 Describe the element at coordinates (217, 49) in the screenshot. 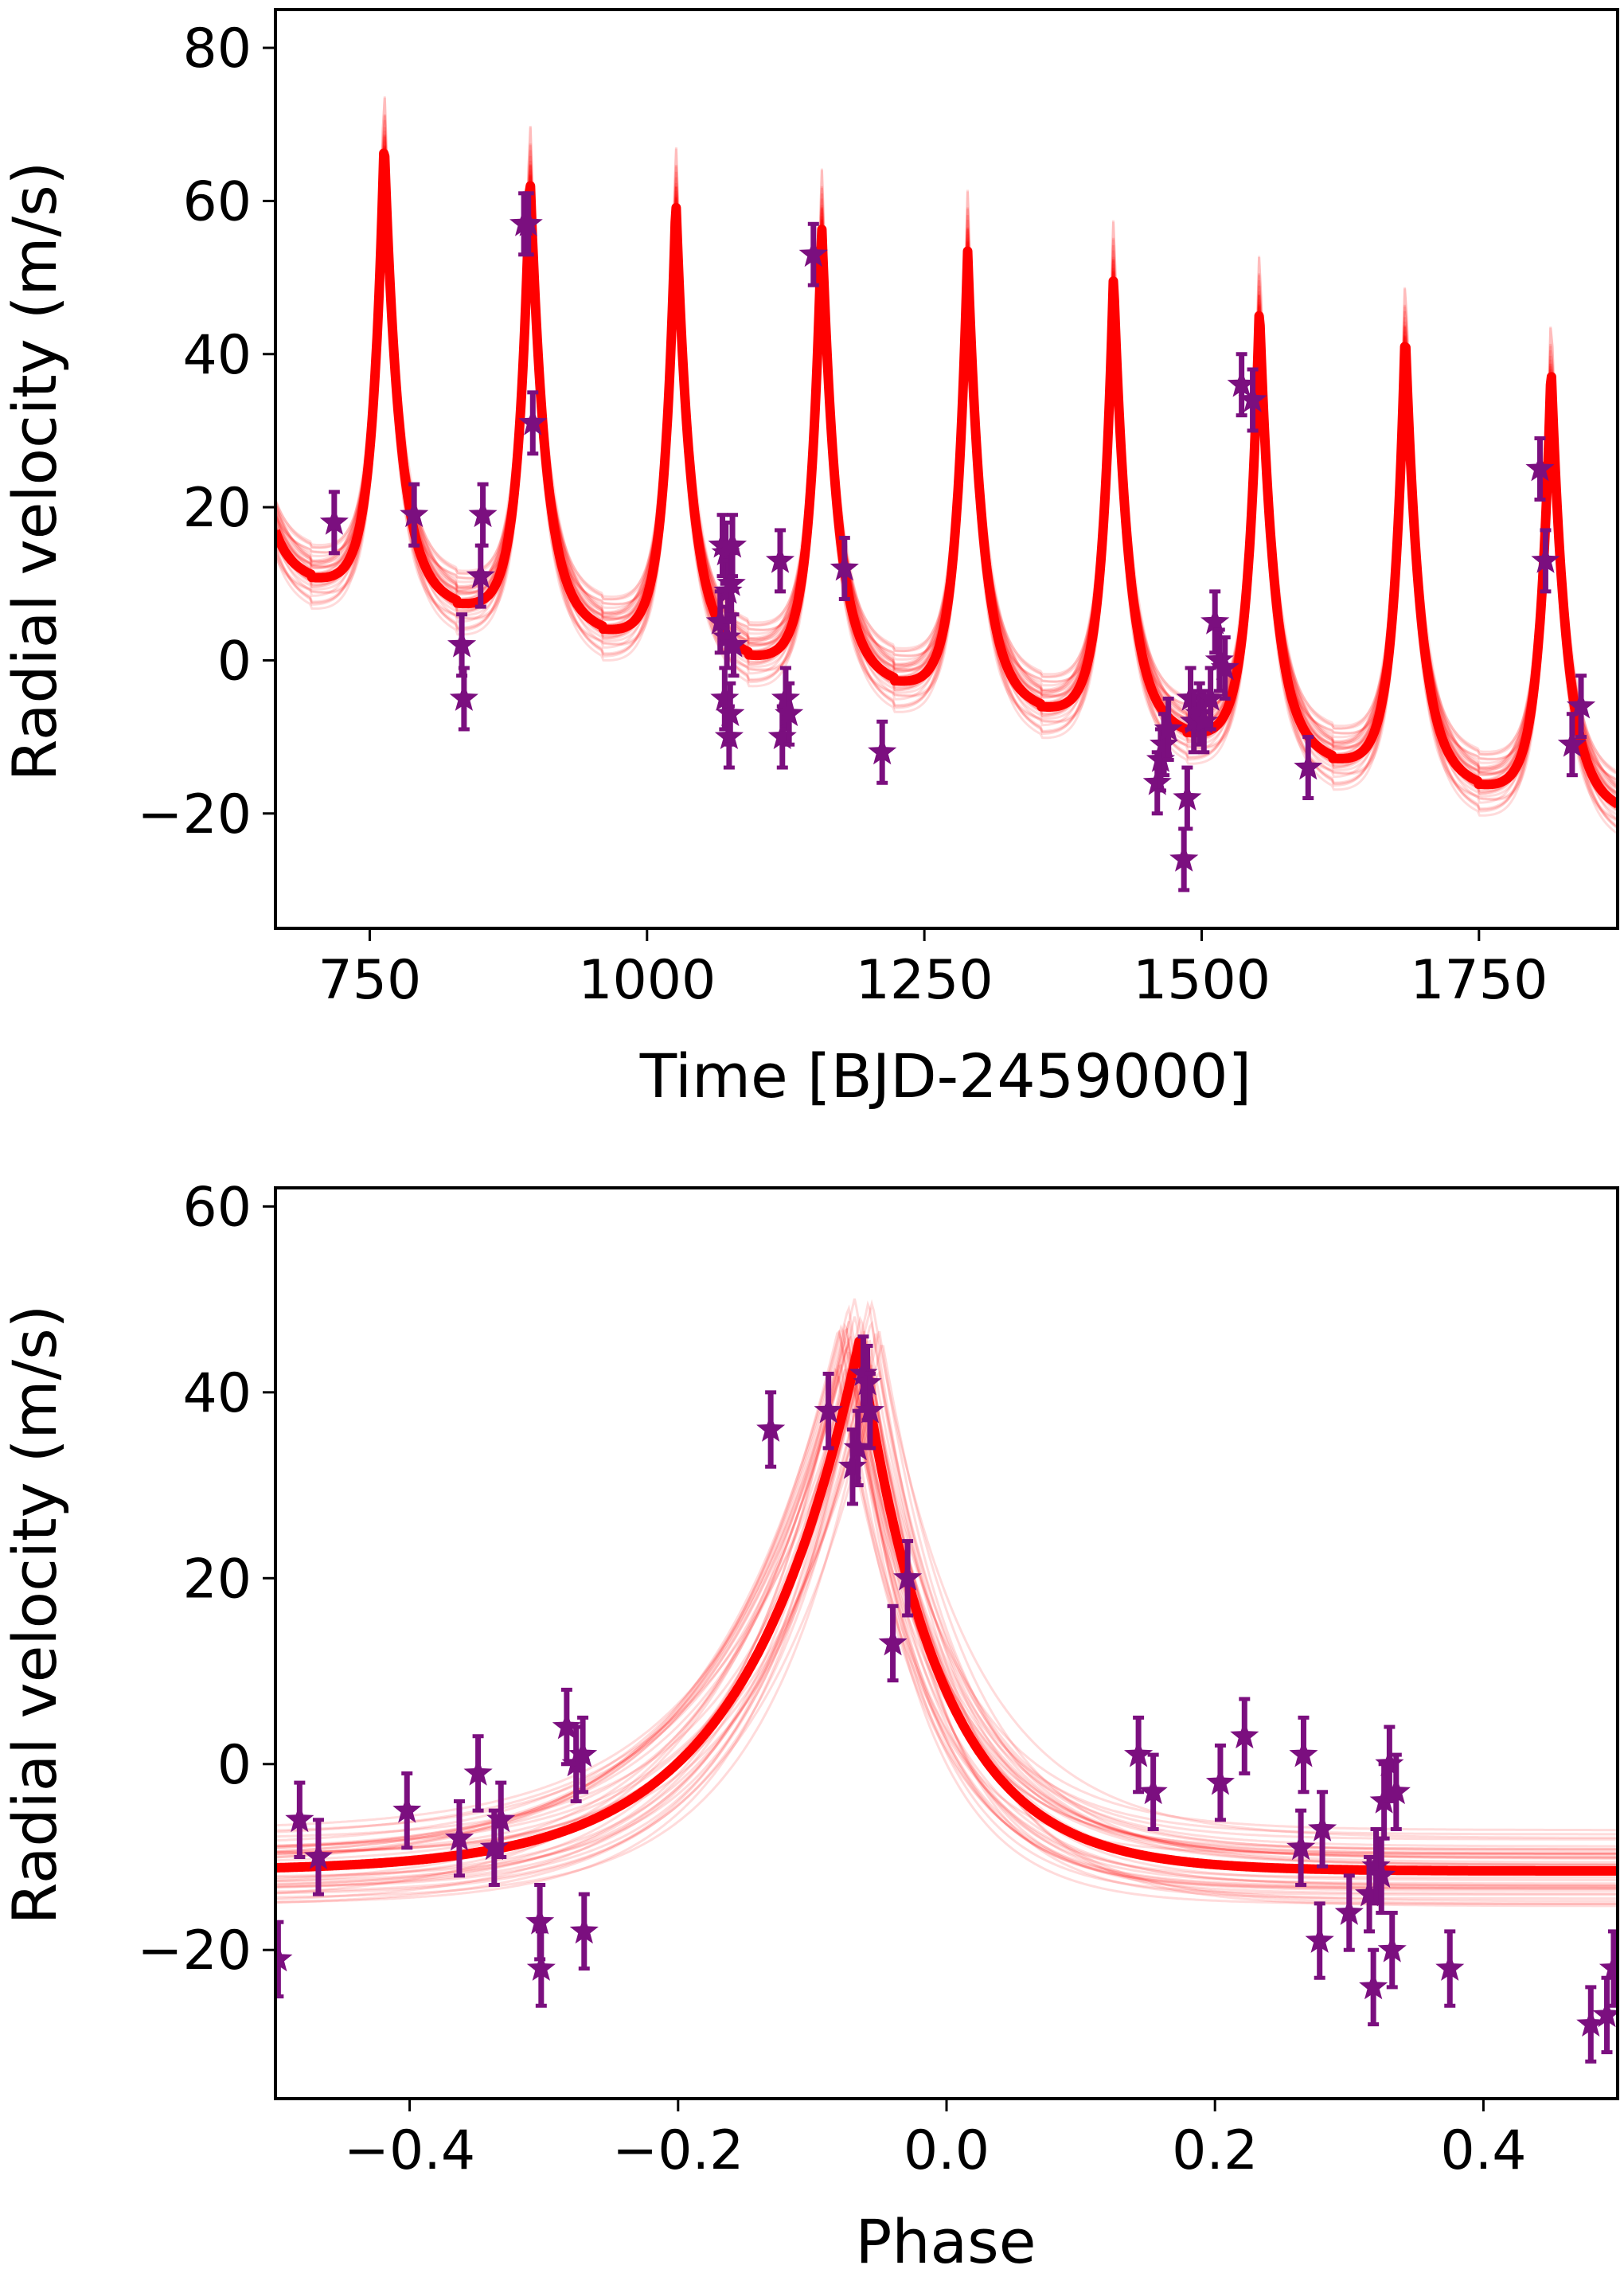

I see `y-tick-label: 80` at that location.